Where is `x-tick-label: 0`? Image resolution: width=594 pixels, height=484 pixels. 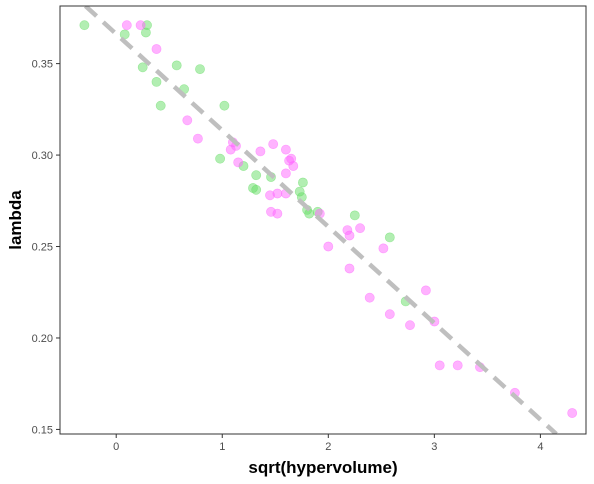 x-tick-label: 0 is located at coordinates (116, 447).